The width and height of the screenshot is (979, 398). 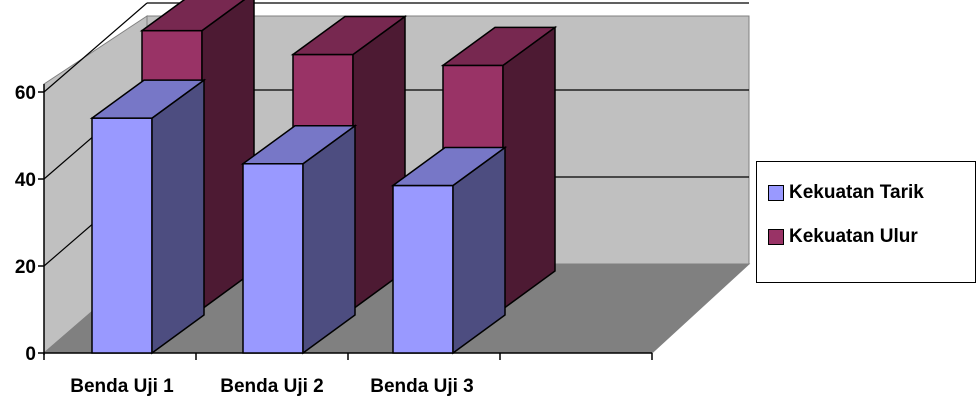 What do you see at coordinates (853, 236) in the screenshot?
I see `legend-label-2: Kekuatan Ulur` at bounding box center [853, 236].